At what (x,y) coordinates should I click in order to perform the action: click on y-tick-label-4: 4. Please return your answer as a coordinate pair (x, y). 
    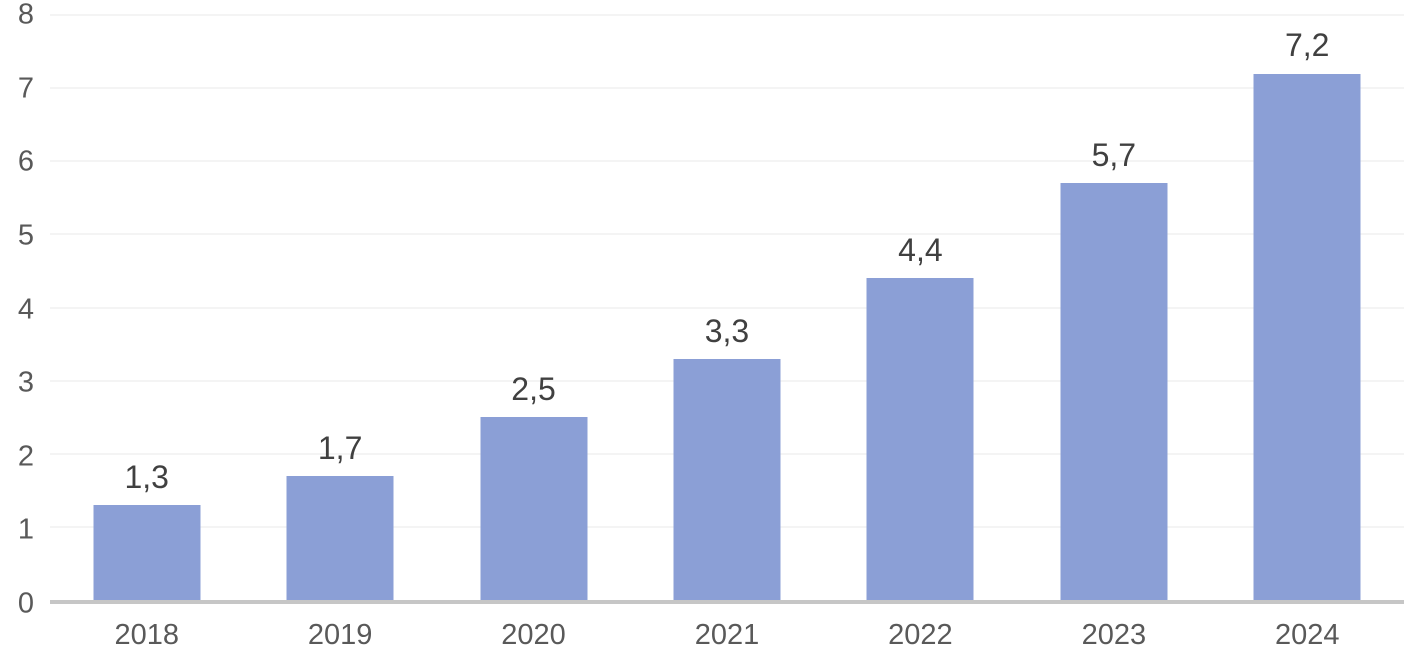
    Looking at the image, I should click on (25, 309).